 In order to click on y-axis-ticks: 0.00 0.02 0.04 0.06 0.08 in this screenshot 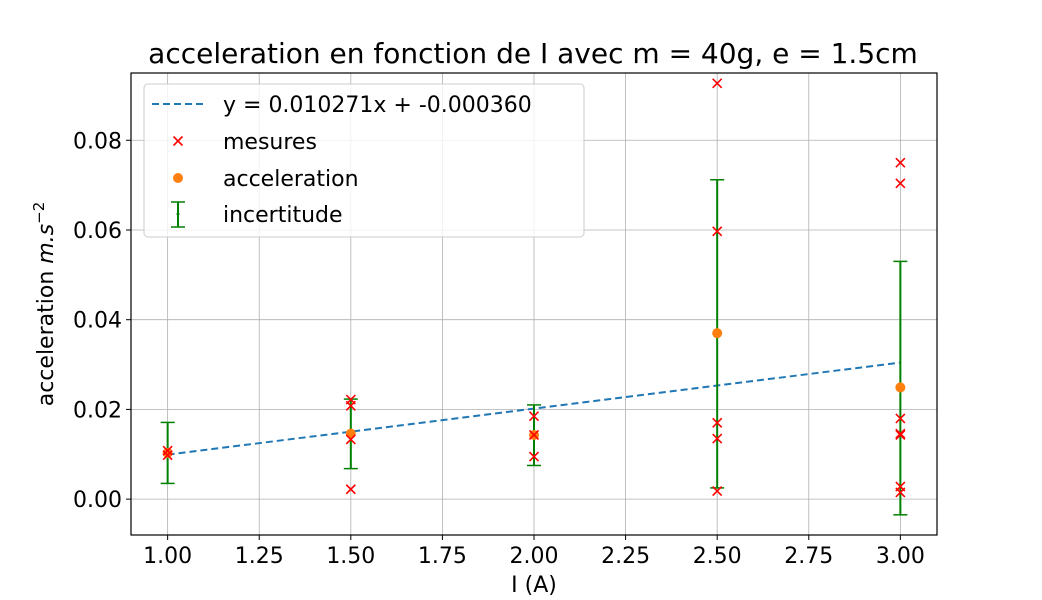, I will do `click(102, 321)`.